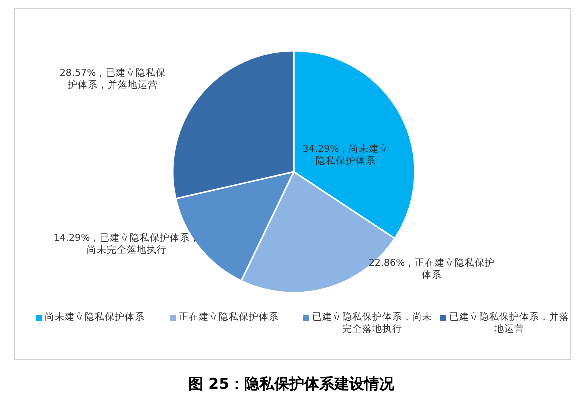 This screenshot has width=583, height=411. Describe the element at coordinates (291, 384) in the screenshot. I see `text: 图 25：隐私保护体系建设情况` at that location.